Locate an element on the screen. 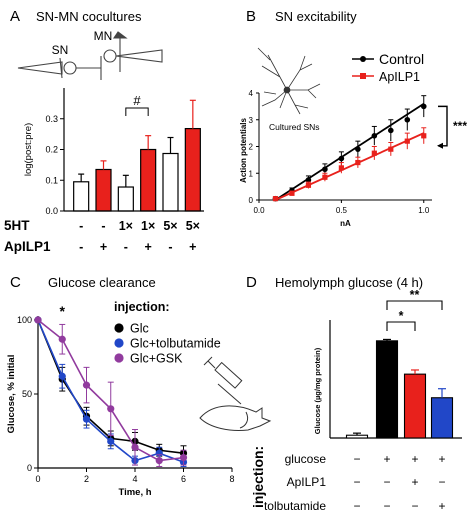  b-y-tick-label: 2 is located at coordinates (251, 147).